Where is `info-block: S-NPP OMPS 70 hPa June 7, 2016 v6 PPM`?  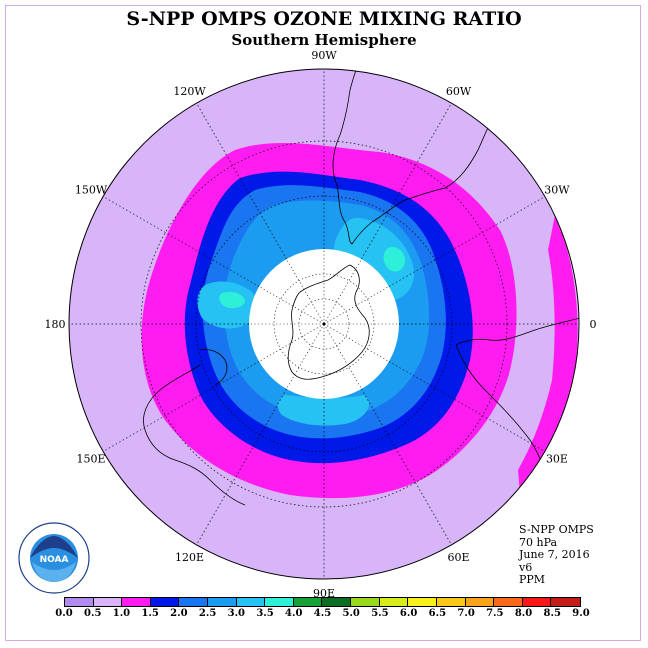
info-block: S-NPP OMPS 70 hPa June 7, 2016 v6 PPM is located at coordinates (556, 555).